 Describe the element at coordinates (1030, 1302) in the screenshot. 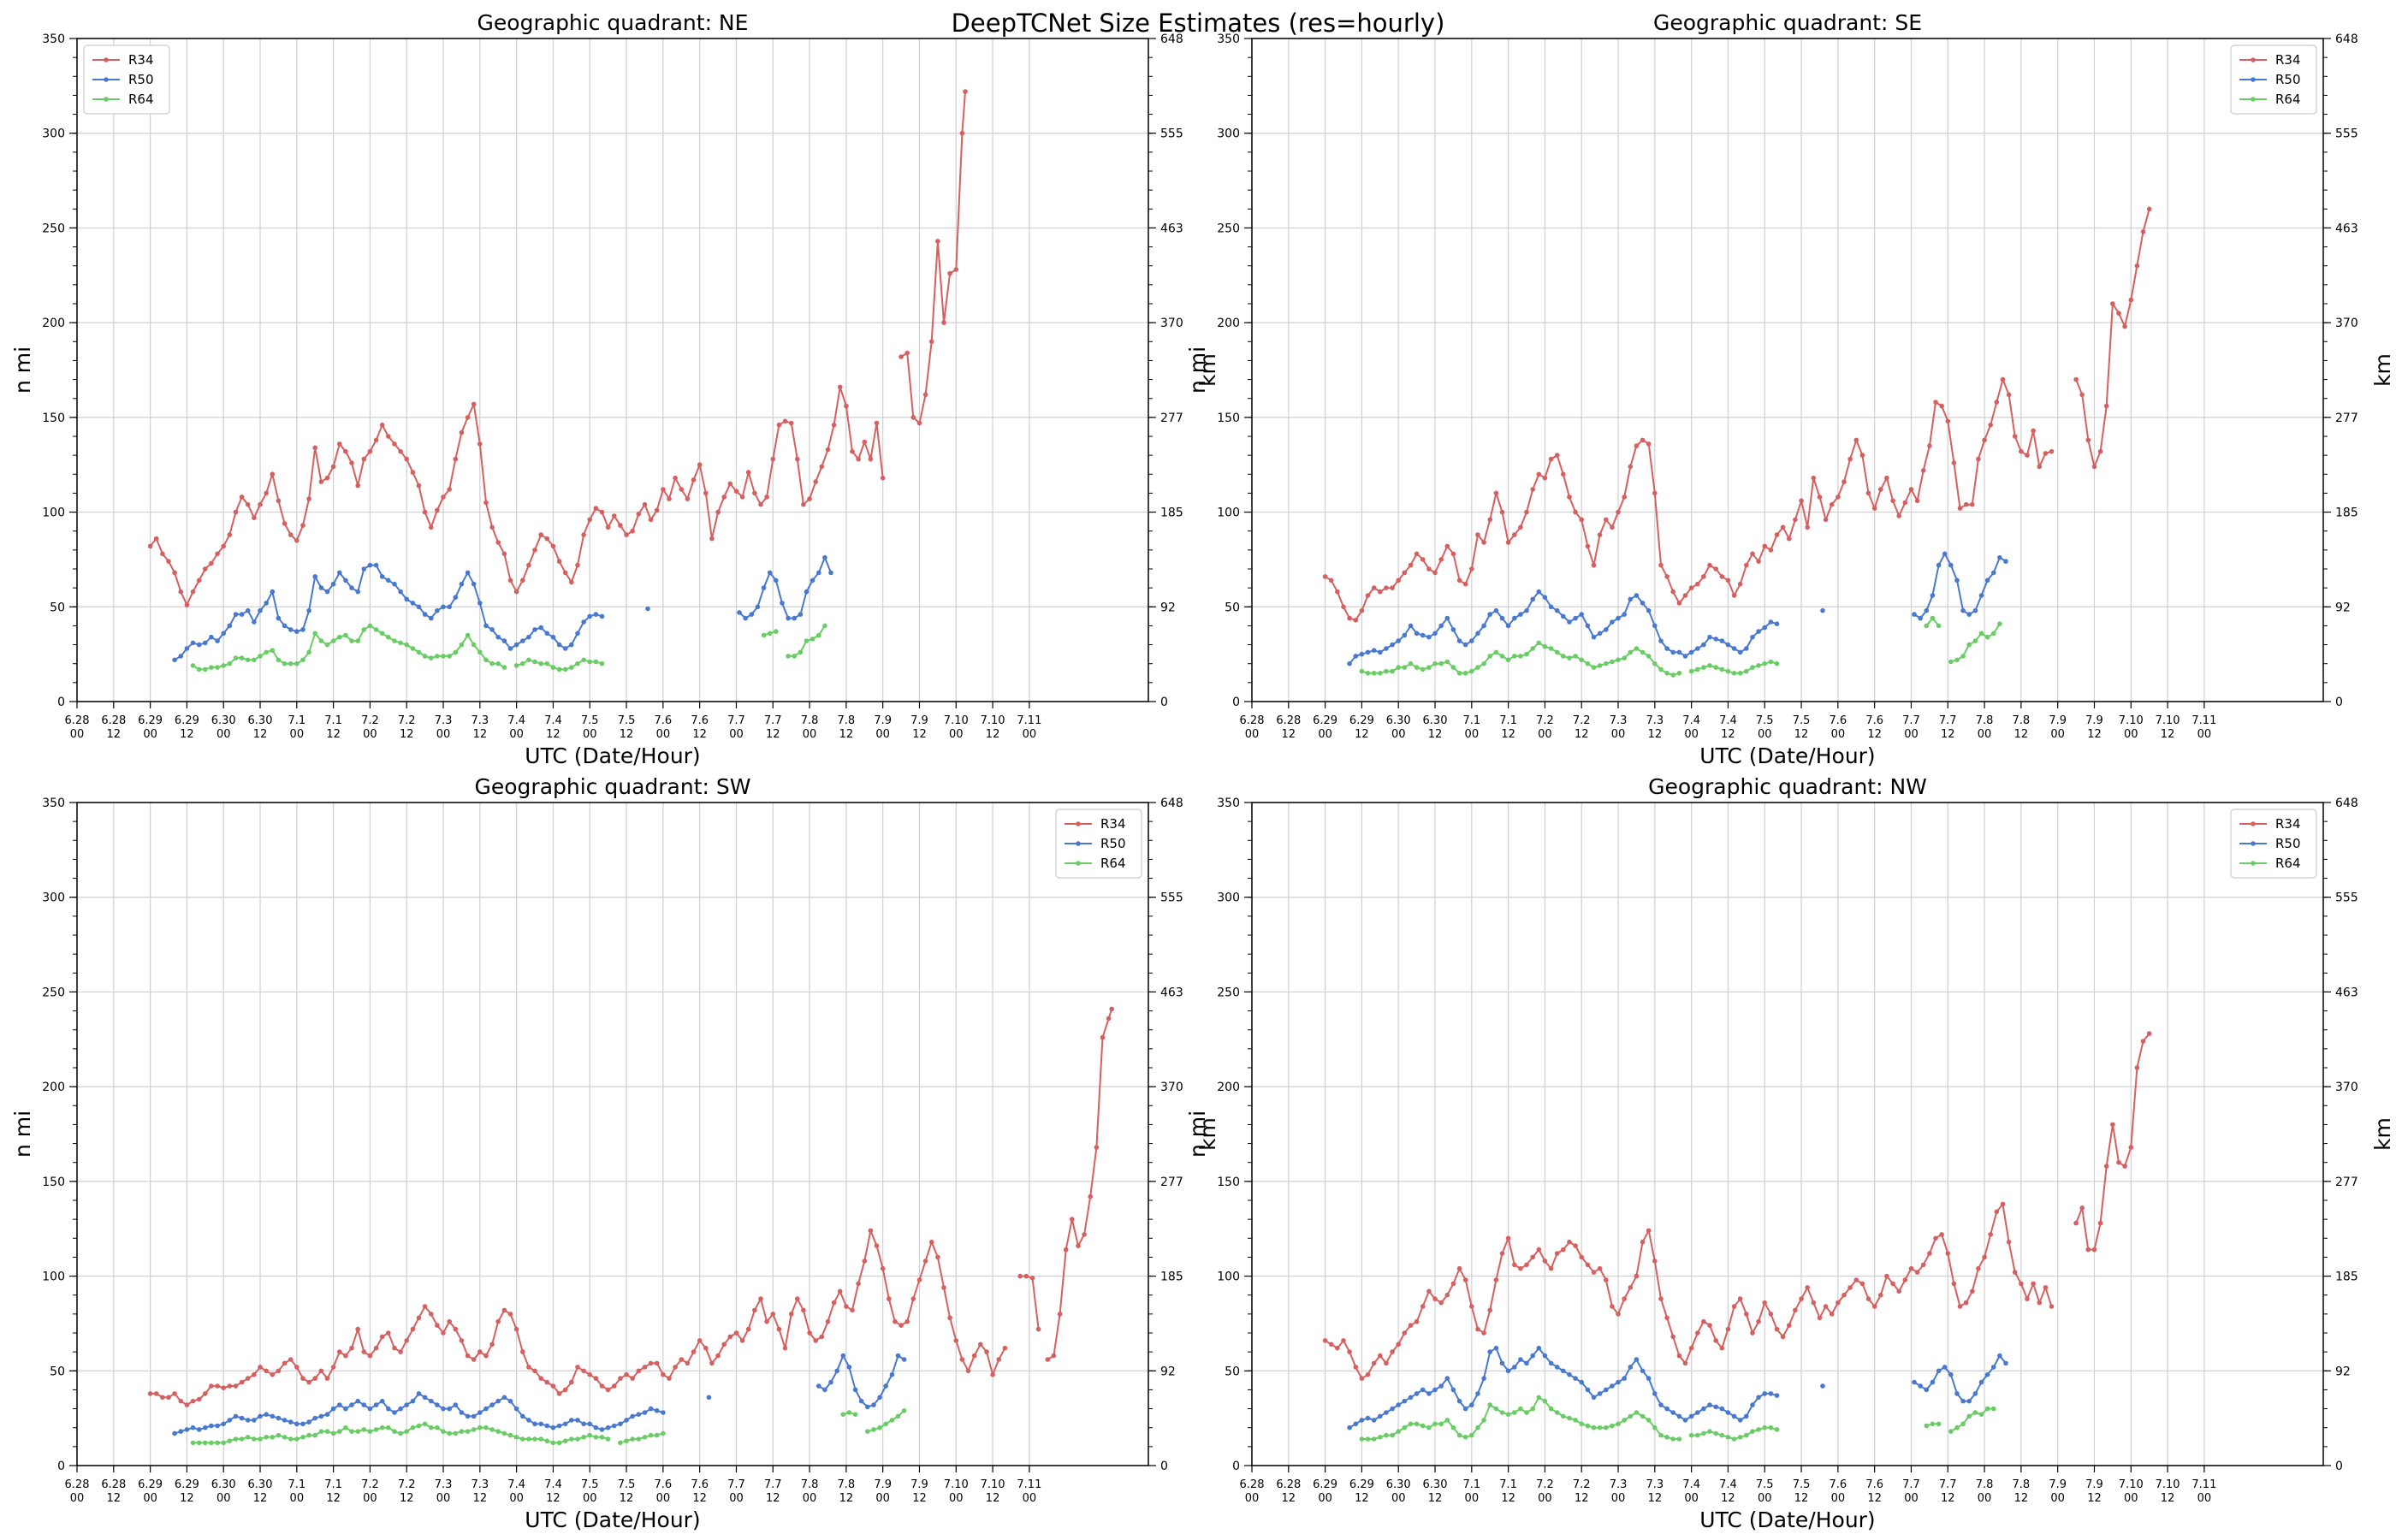

I see `series-line-R34` at that location.